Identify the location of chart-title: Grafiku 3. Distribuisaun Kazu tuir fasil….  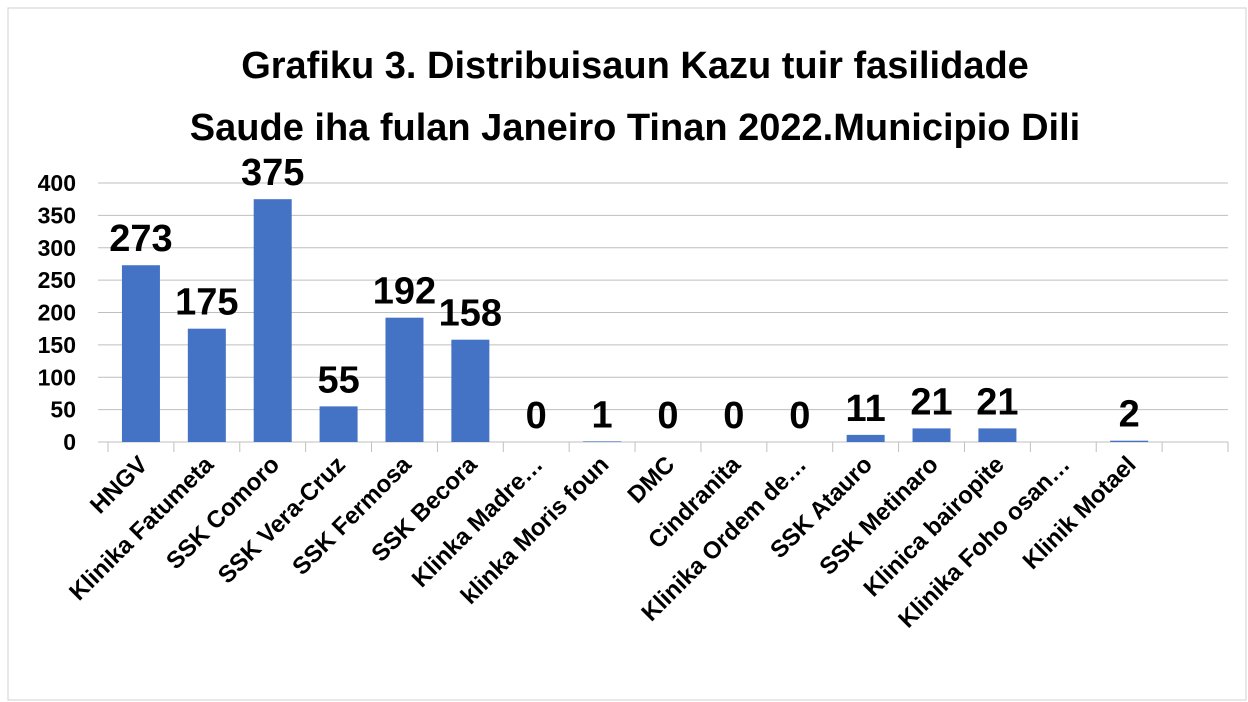
(635, 66).